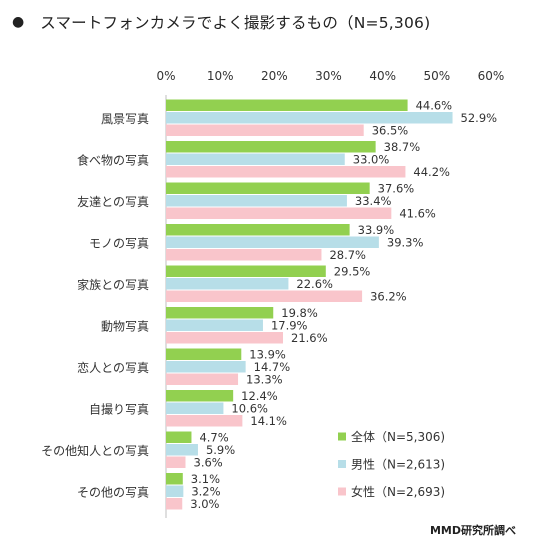 The height and width of the screenshot is (556, 550). What do you see at coordinates (491, 76) in the screenshot?
I see `x-tick-label: 60%` at bounding box center [491, 76].